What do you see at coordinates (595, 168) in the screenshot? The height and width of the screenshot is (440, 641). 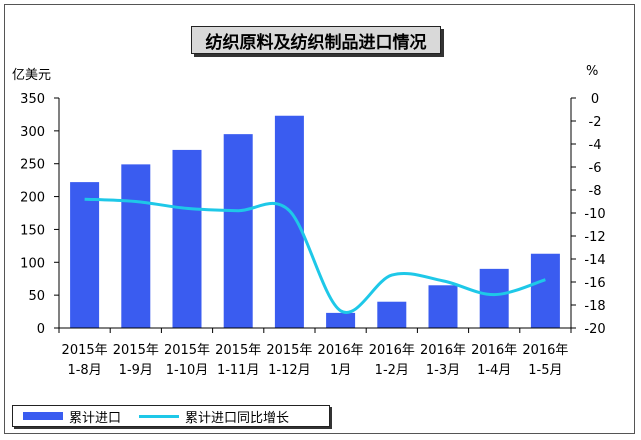 I see `right-tick-label: -6` at bounding box center [595, 168].